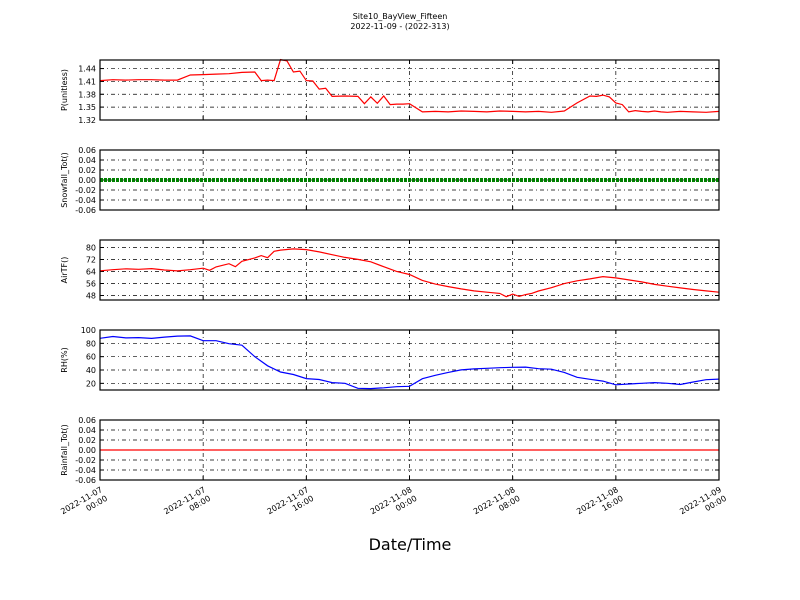 This screenshot has height=600, width=800. What do you see at coordinates (64, 90) in the screenshot?
I see `y-axis-label: P(unitless)` at bounding box center [64, 90].